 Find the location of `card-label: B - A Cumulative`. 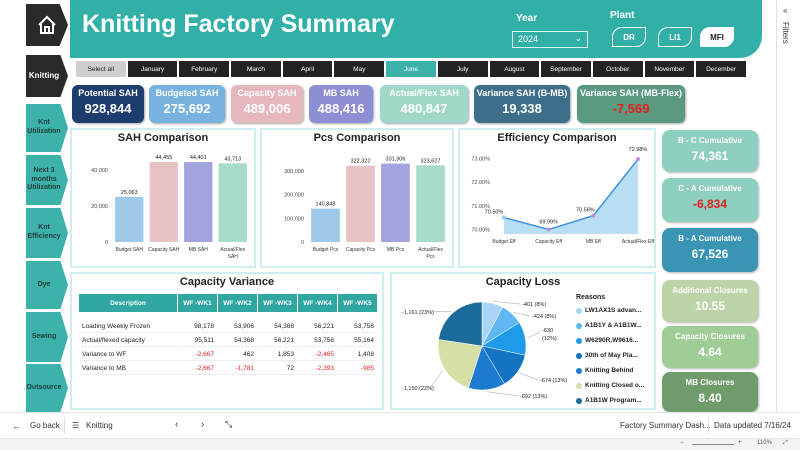

card-label: B - A Cumulative is located at coordinates (710, 238).